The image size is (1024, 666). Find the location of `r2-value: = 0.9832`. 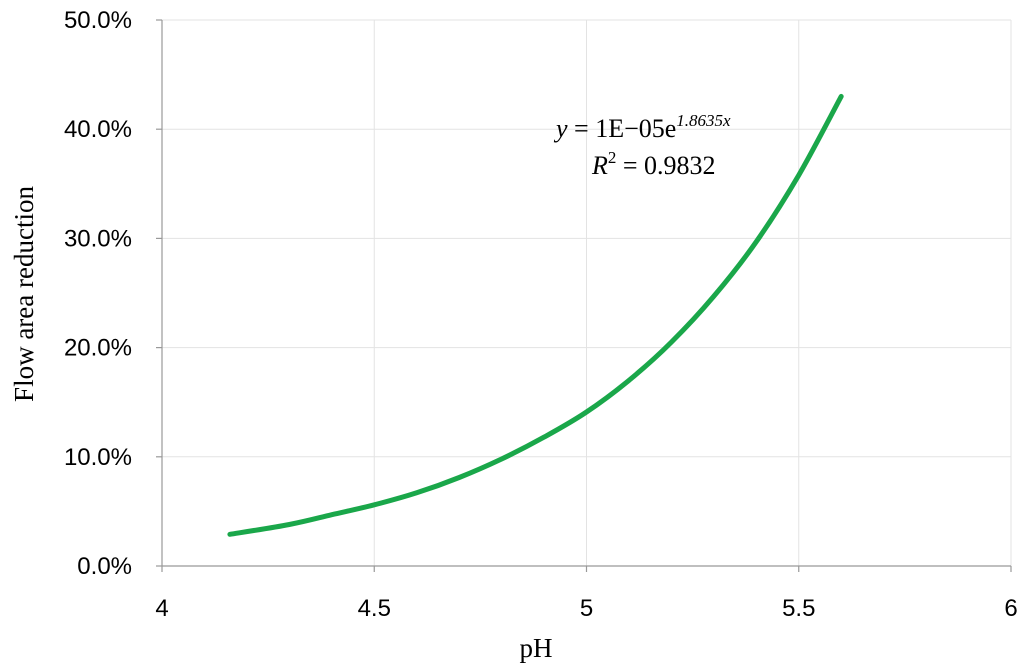

r2-value: = 0.9832 is located at coordinates (665, 165).